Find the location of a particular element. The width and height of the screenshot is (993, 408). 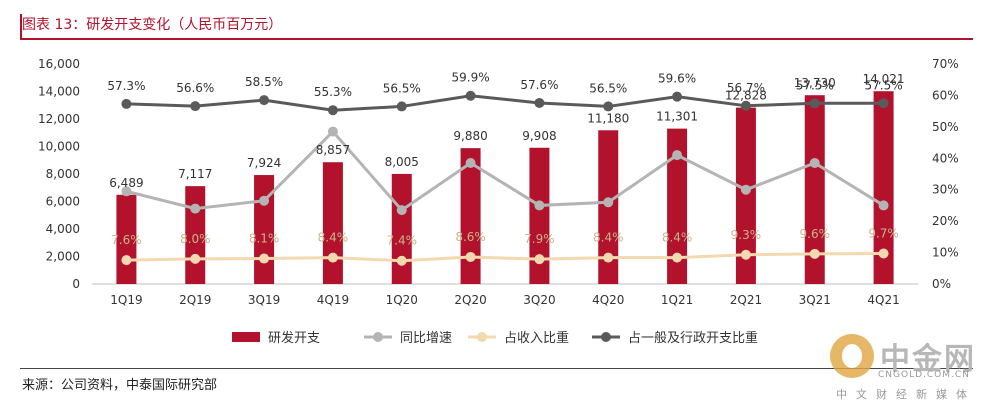

x-tick-label: 4Q19 is located at coordinates (333, 300).